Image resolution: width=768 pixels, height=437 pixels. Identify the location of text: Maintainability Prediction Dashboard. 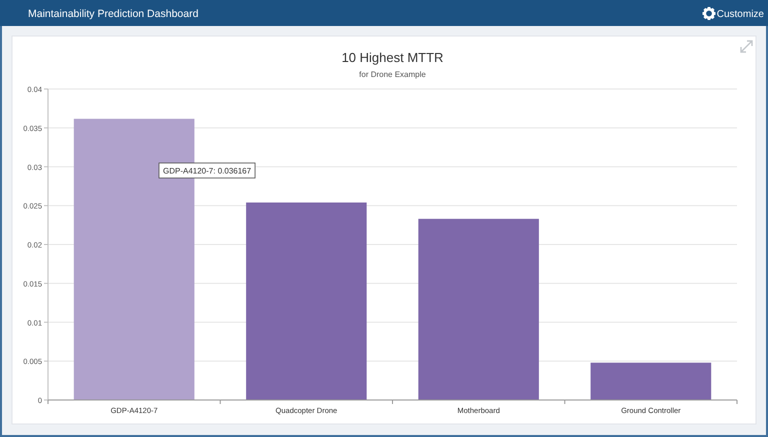
(113, 14).